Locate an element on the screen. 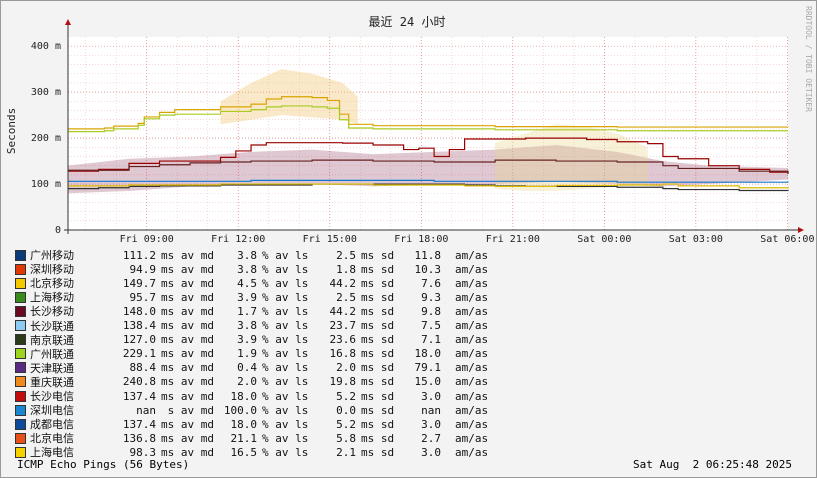 The image size is (817, 478). legend-loss: 3.9 is located at coordinates (247, 297).